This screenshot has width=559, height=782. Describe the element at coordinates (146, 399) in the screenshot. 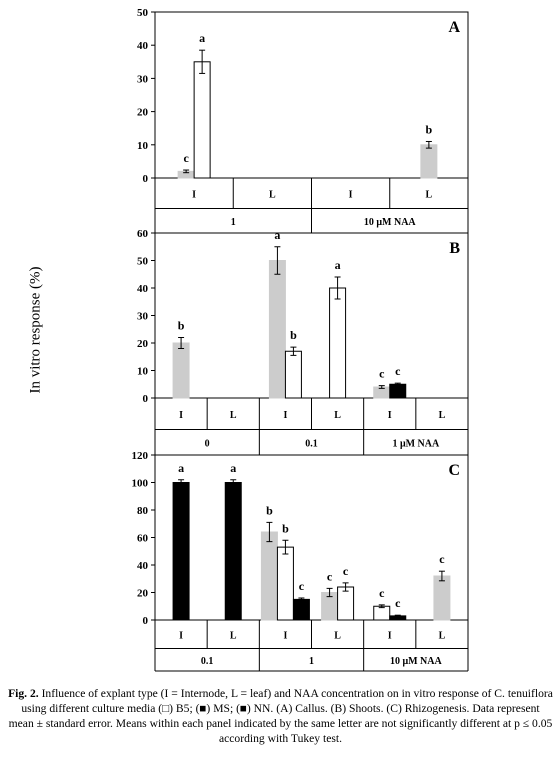

I see `panel-b-ytick-label: 0` at that location.